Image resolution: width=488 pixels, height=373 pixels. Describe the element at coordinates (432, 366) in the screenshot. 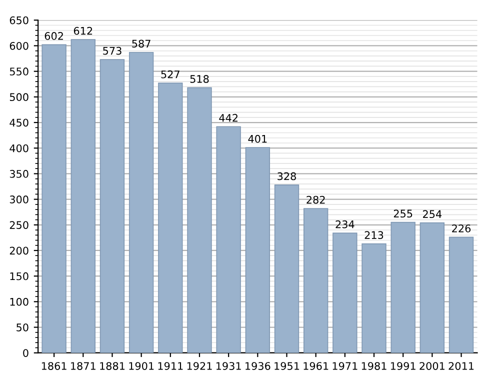

I see `x-tick-label: 2001` at that location.